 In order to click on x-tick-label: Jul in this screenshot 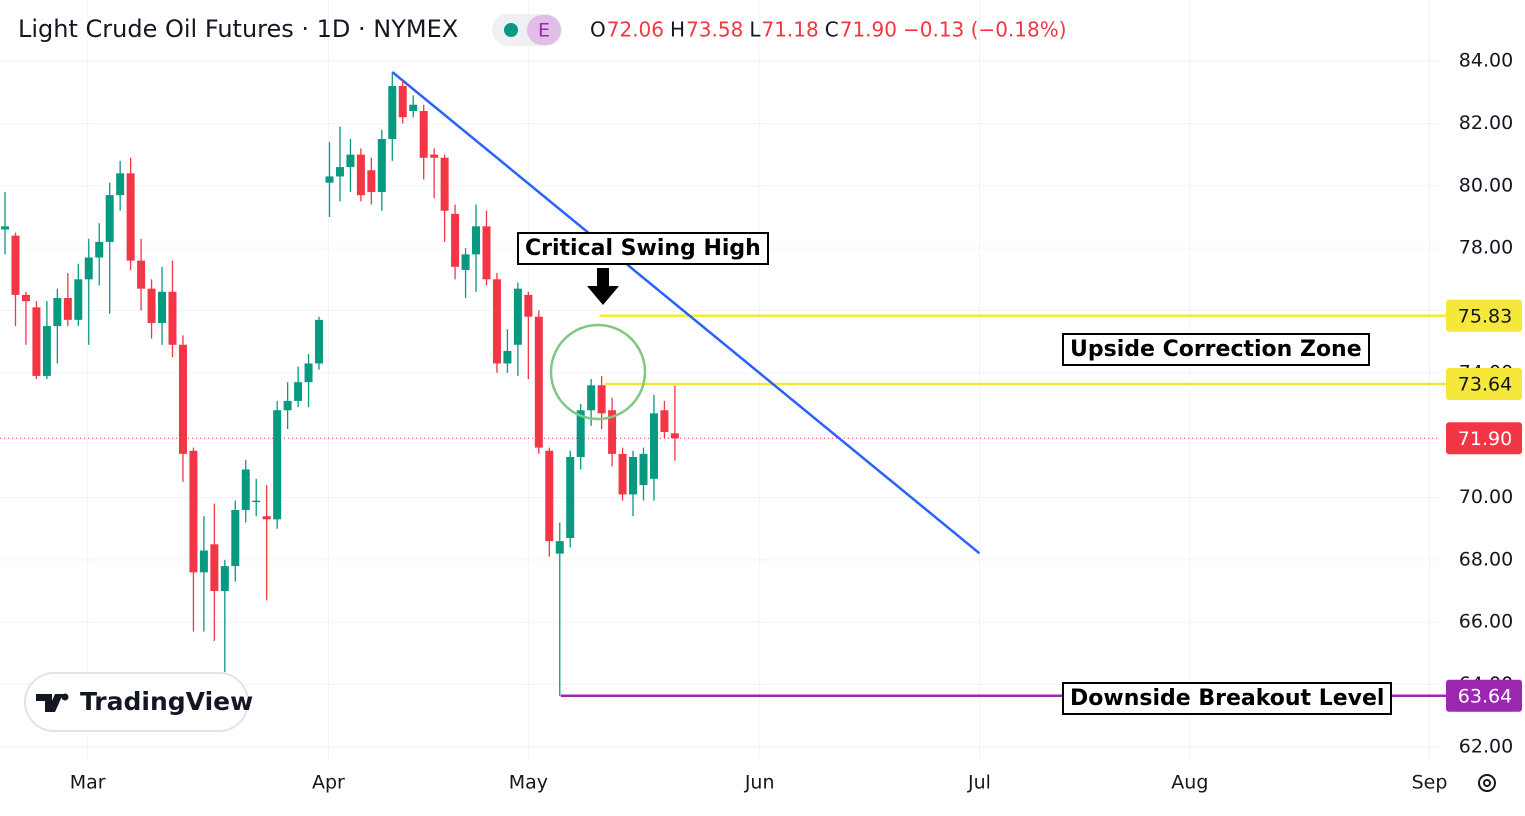, I will do `click(979, 783)`.